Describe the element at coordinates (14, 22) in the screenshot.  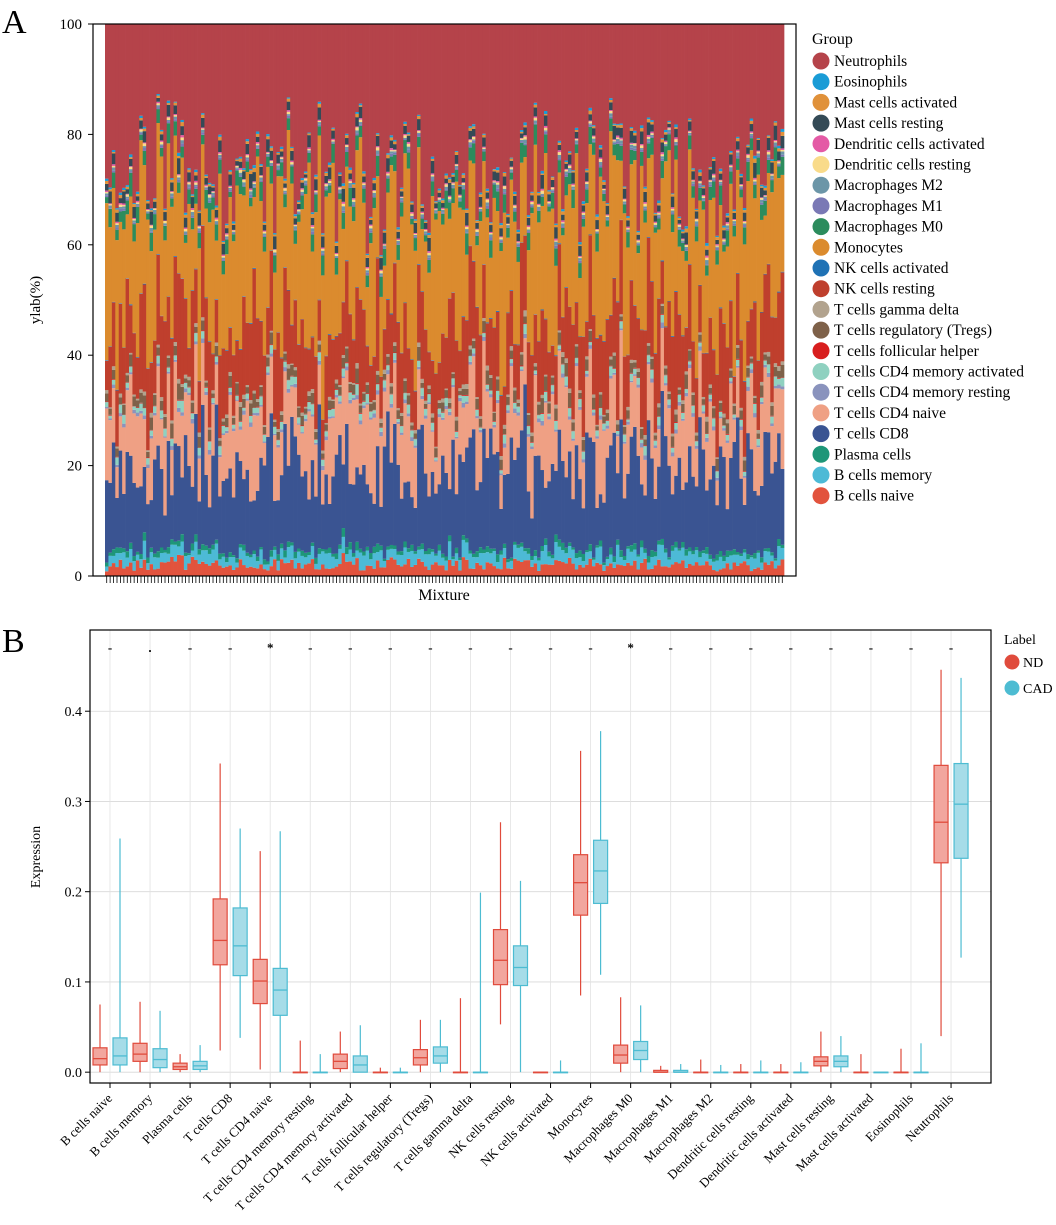
I see `panel-label-a: A` at that location.